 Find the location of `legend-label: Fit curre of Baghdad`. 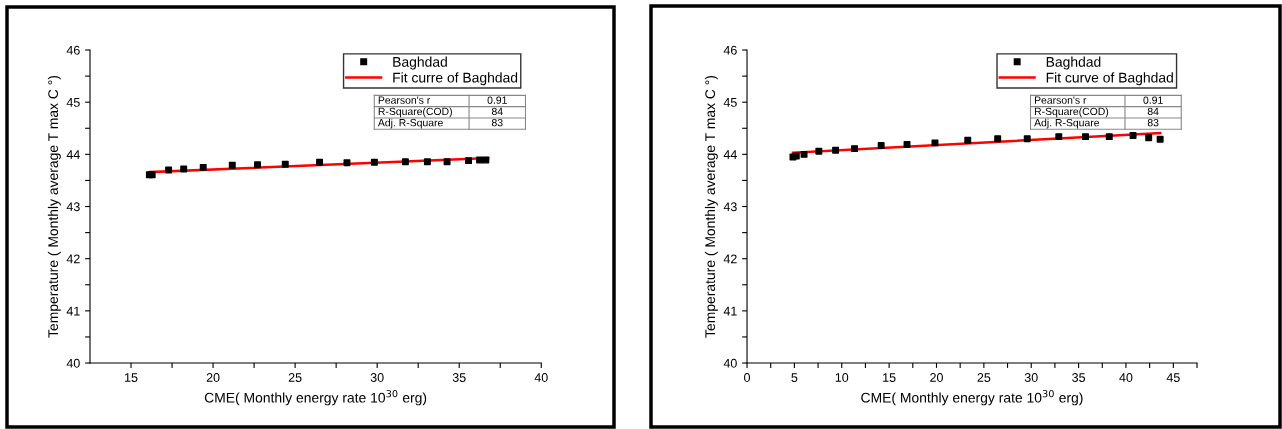

legend-label: Fit curre of Baghdad is located at coordinates (455, 79).